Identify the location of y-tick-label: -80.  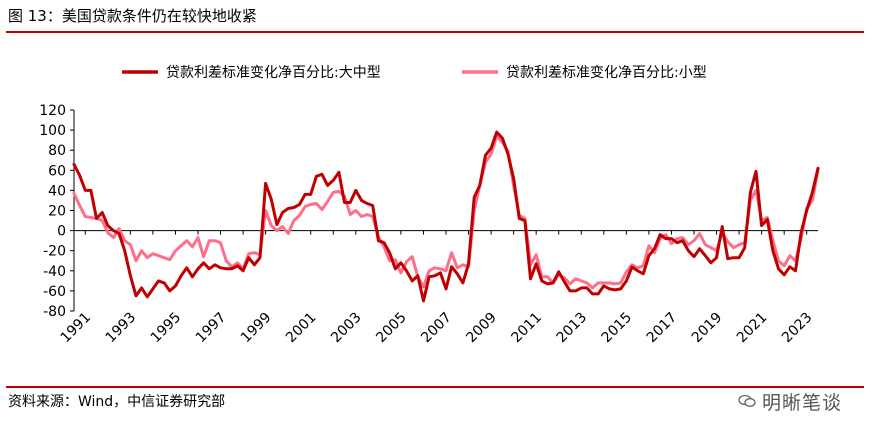
(54, 312).